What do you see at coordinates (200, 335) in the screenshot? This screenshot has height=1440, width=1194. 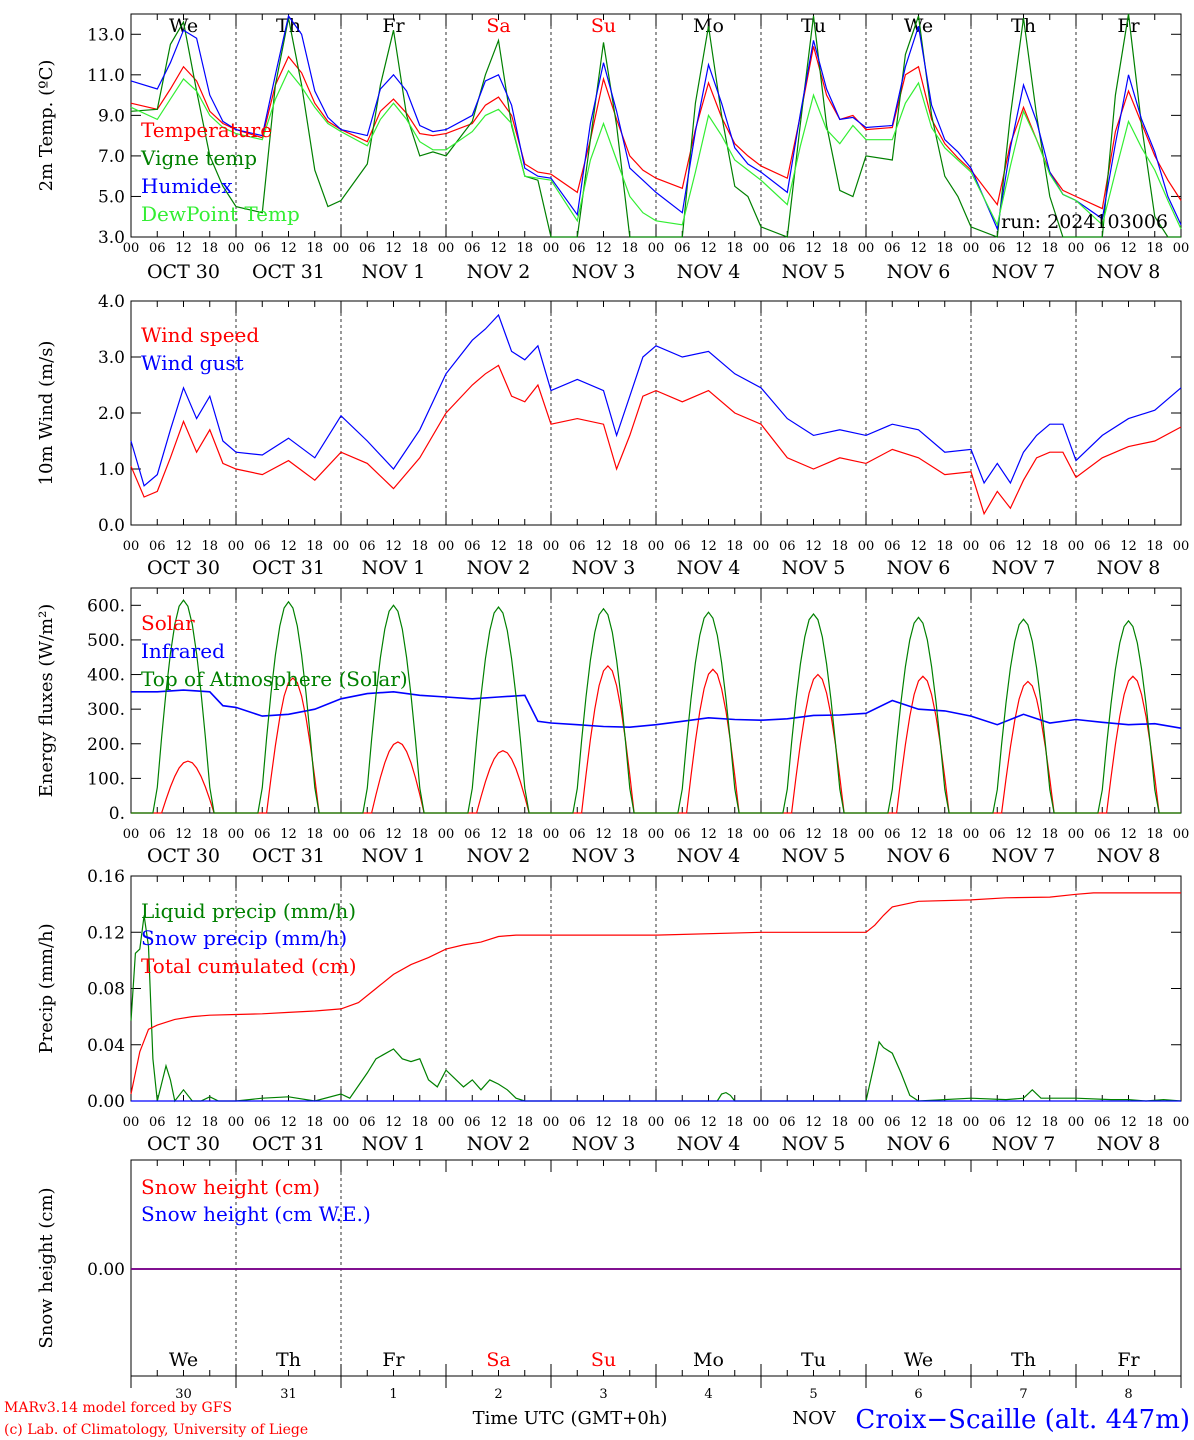 I see `legend-entry: Wind speed` at bounding box center [200, 335].